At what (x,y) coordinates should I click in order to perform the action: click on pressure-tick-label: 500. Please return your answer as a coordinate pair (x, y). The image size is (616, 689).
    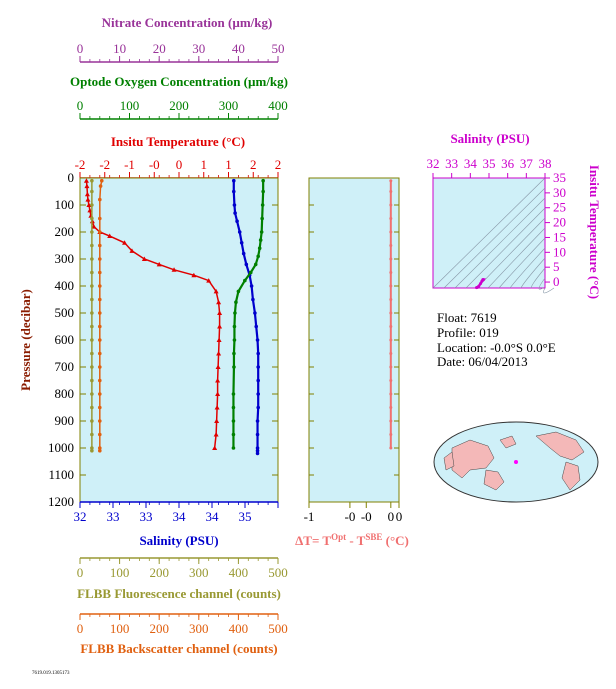
    Looking at the image, I should click on (65, 312).